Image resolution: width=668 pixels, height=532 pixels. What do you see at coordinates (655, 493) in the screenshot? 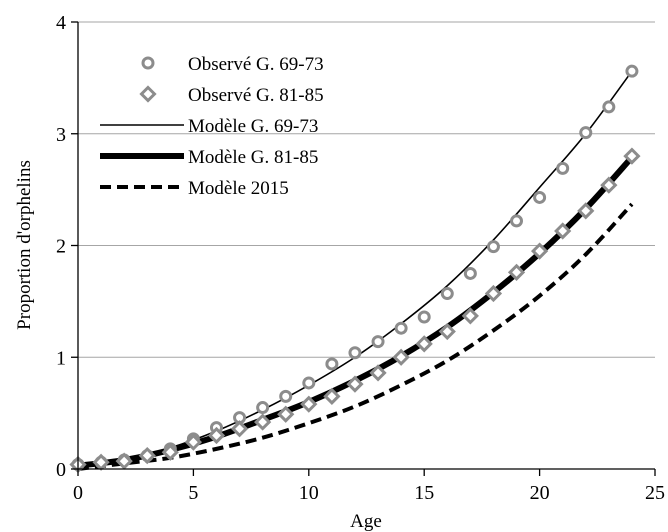
I see `x-tick-label-25: 25` at bounding box center [655, 493].